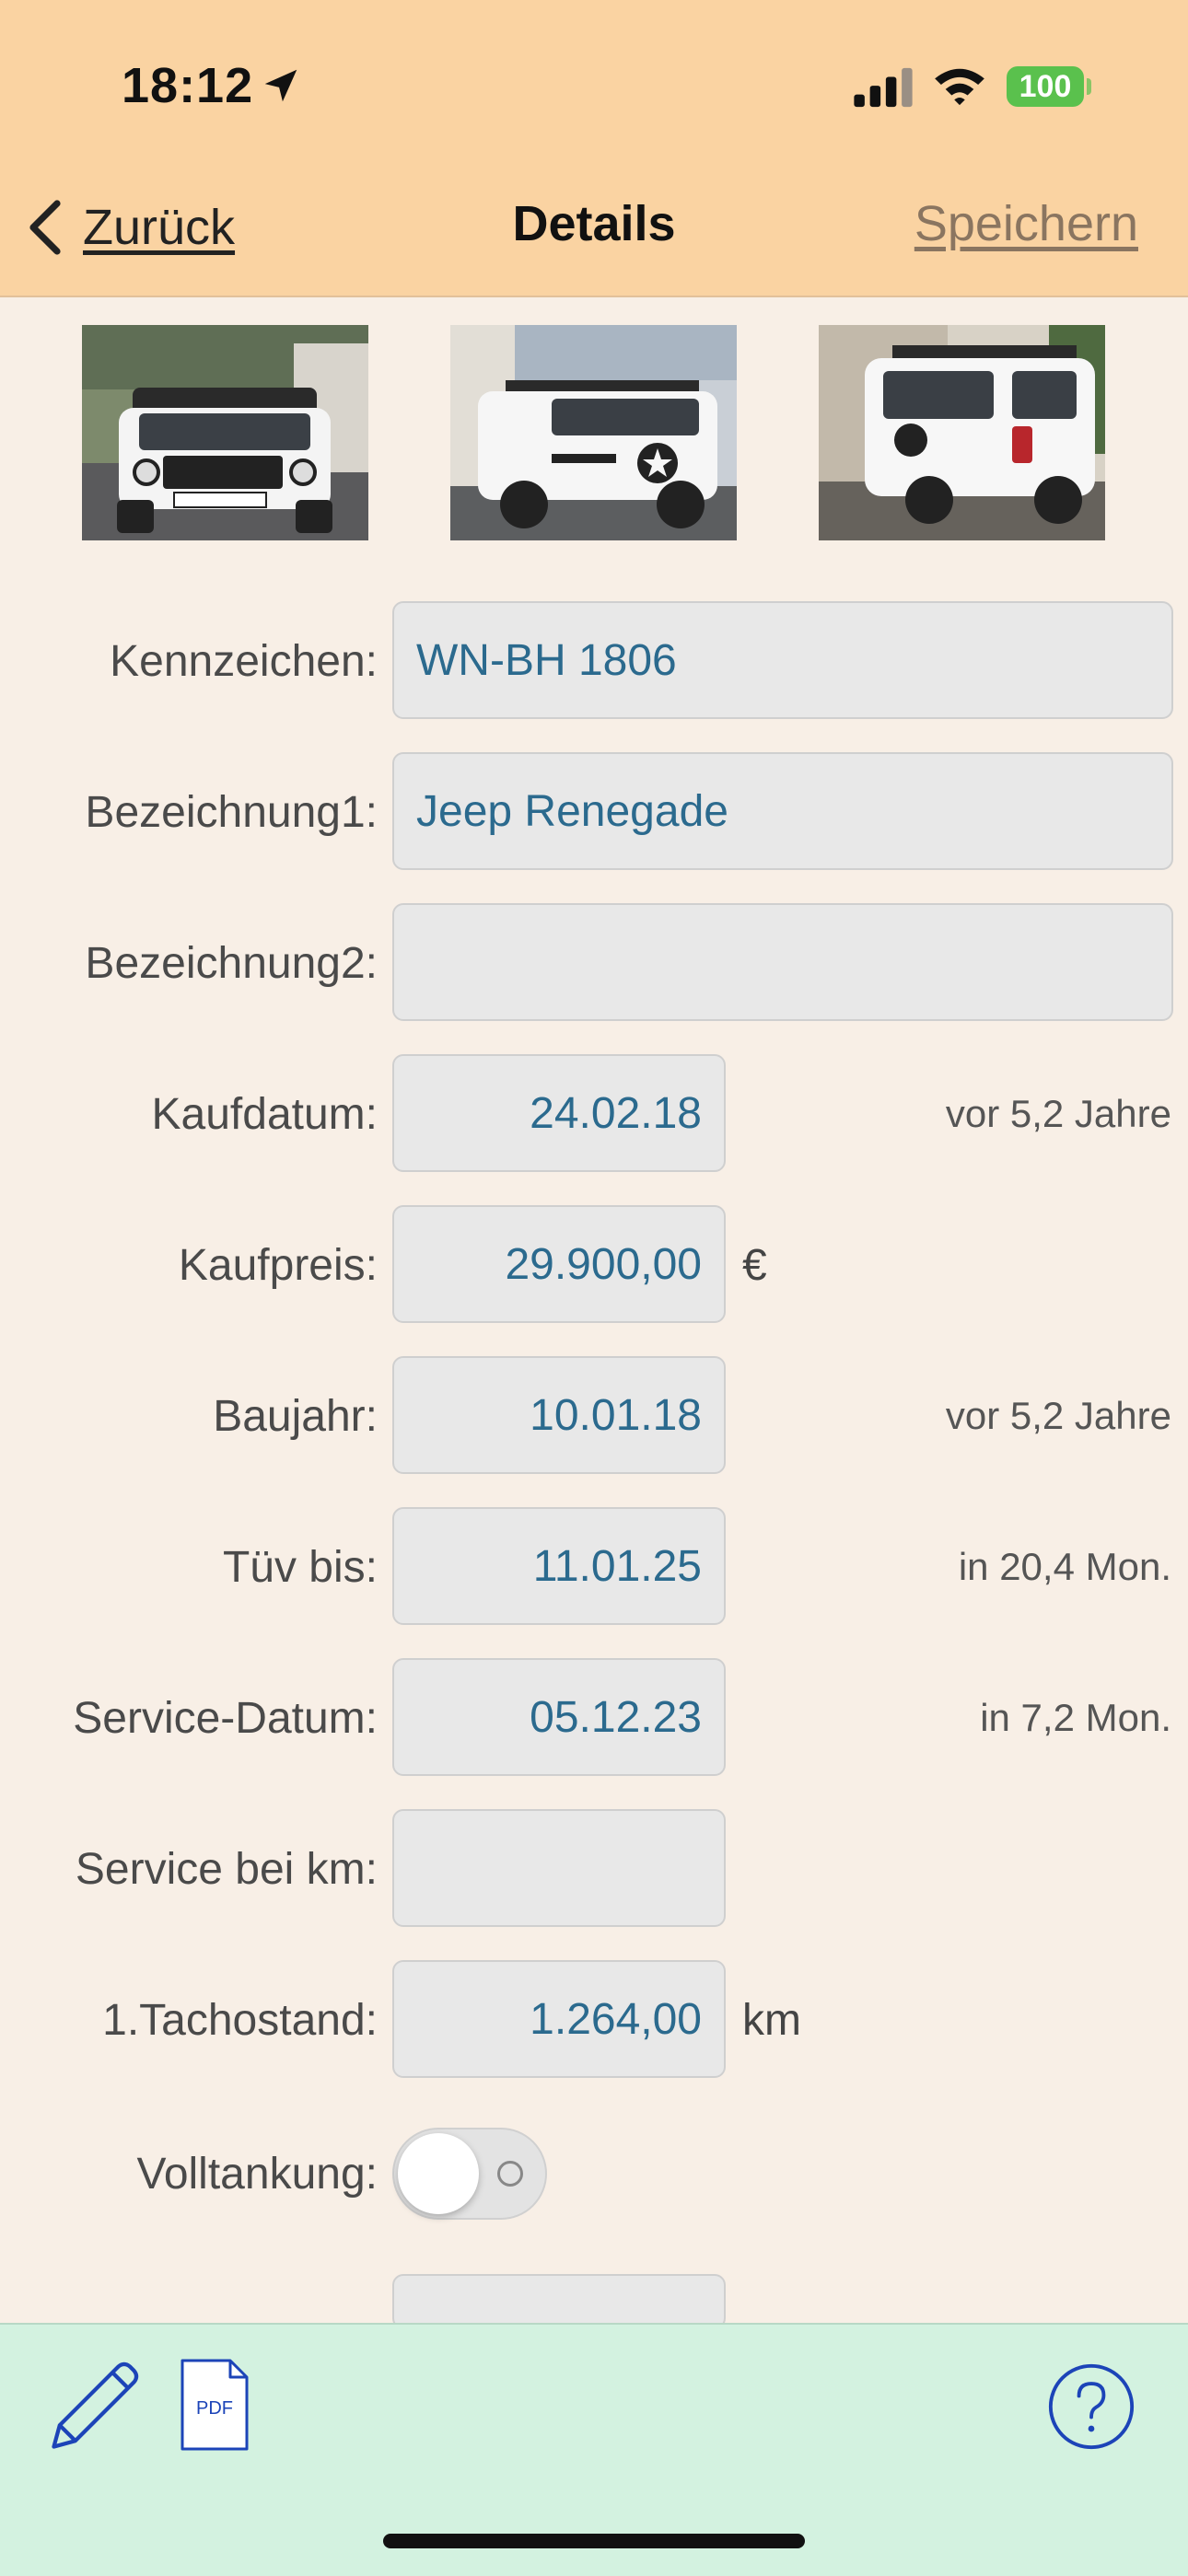 The height and width of the screenshot is (2576, 1188). I want to click on battery-level: 100, so click(1045, 86).